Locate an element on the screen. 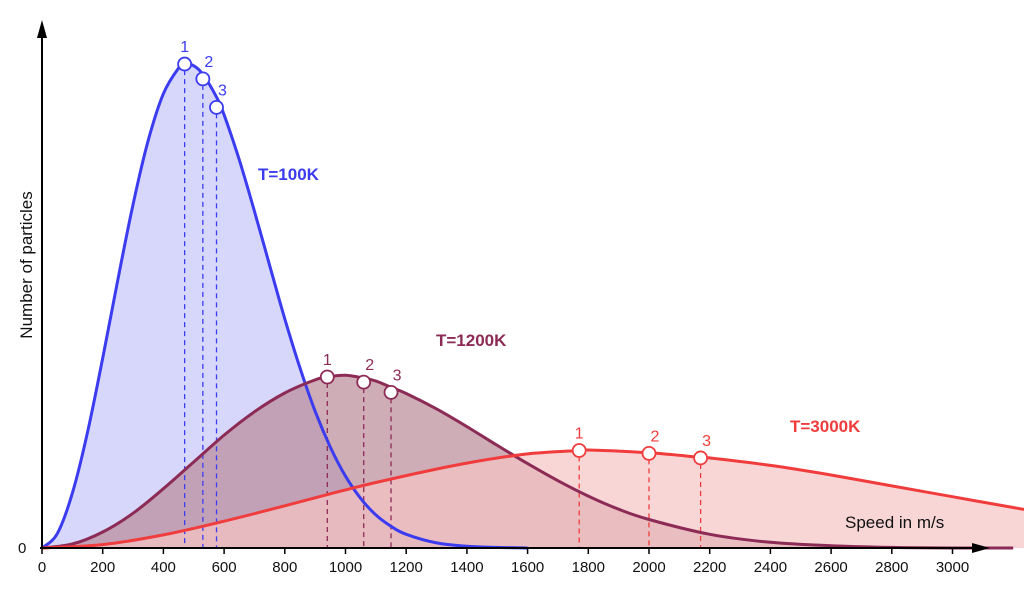 This screenshot has width=1024, height=594. x-tick-label: 800 is located at coordinates (284, 567).